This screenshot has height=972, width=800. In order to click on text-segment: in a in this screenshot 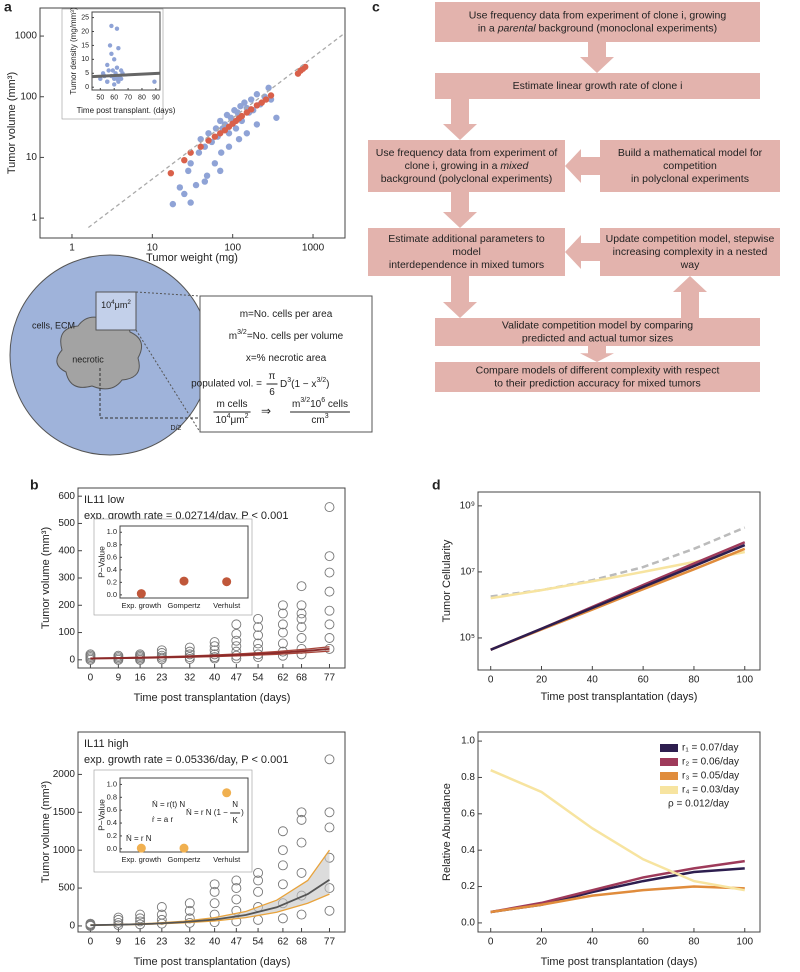, I will do `click(488, 28)`.